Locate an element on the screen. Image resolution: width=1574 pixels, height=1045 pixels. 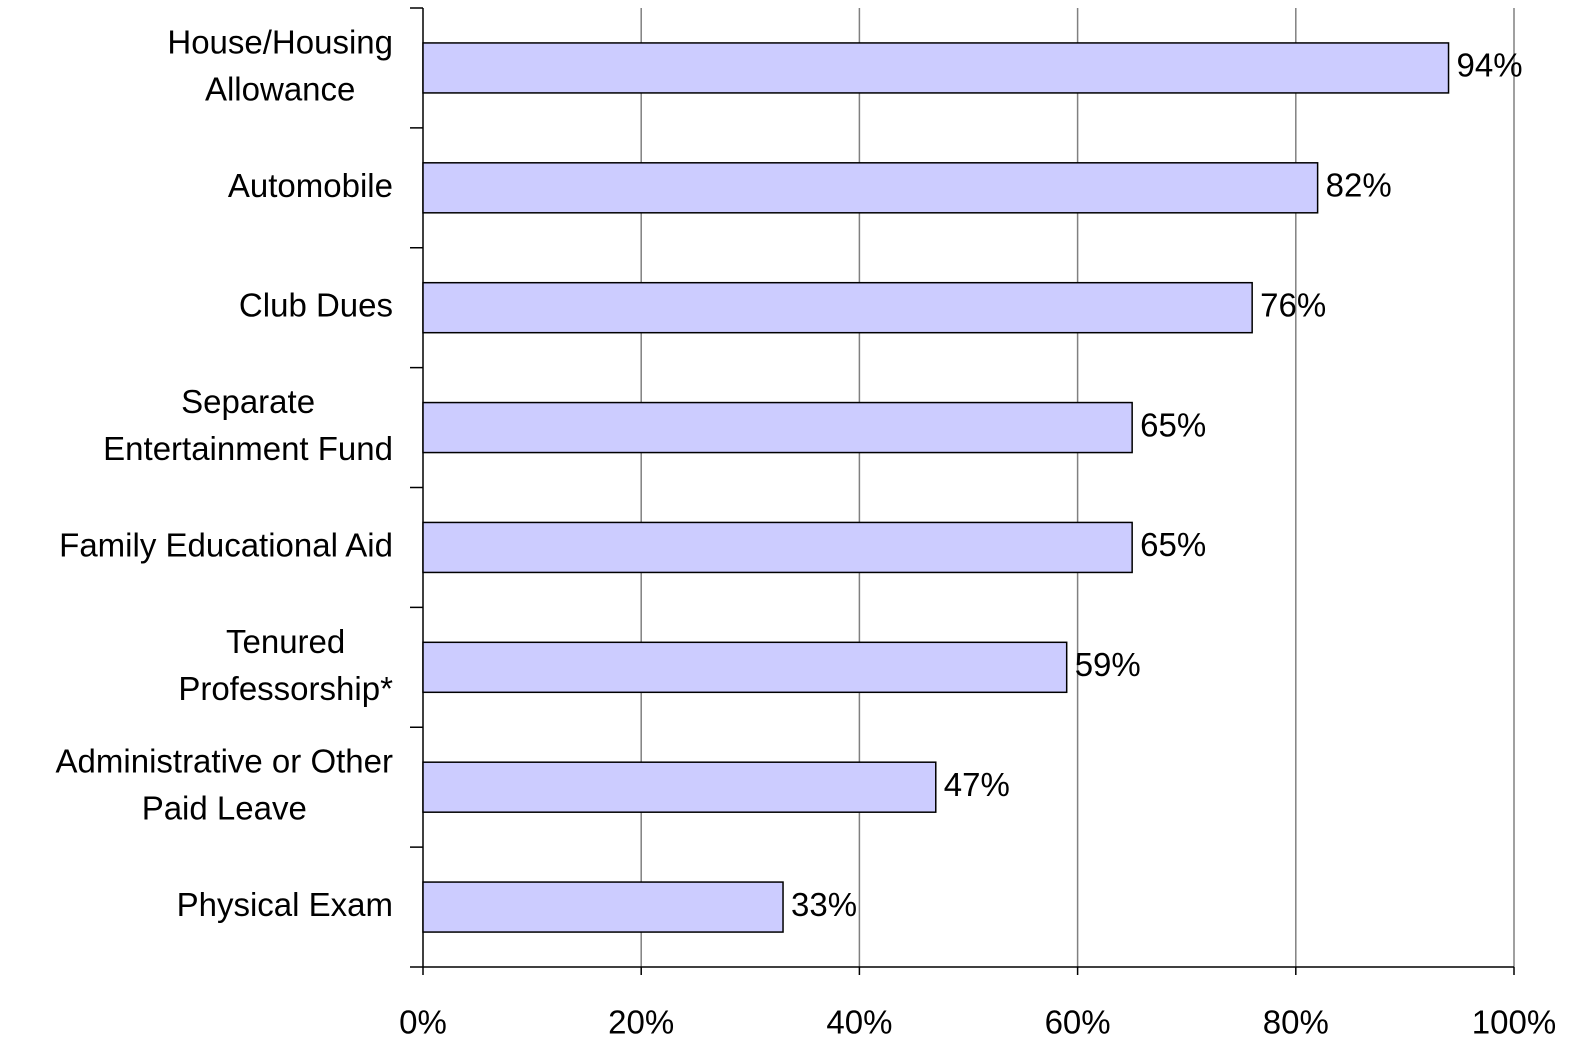
x-tick-label: 40% is located at coordinates (859, 1022).